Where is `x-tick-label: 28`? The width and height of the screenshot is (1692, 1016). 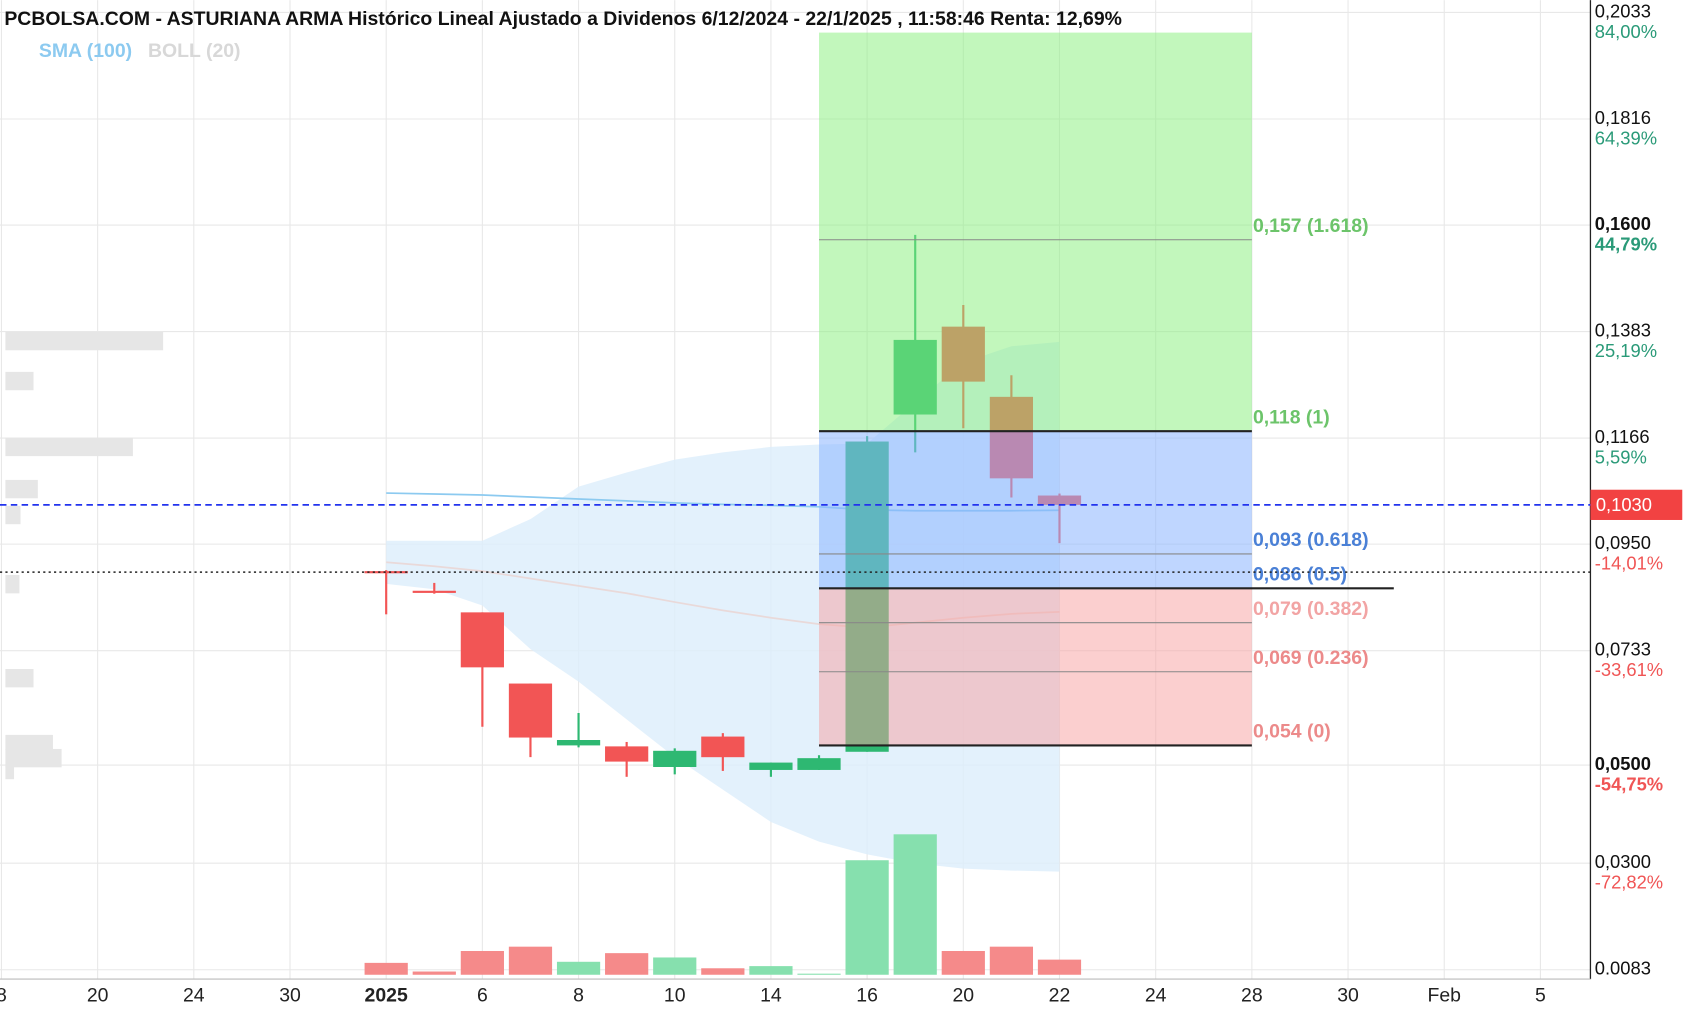
x-tick-label: 28 is located at coordinates (1252, 996).